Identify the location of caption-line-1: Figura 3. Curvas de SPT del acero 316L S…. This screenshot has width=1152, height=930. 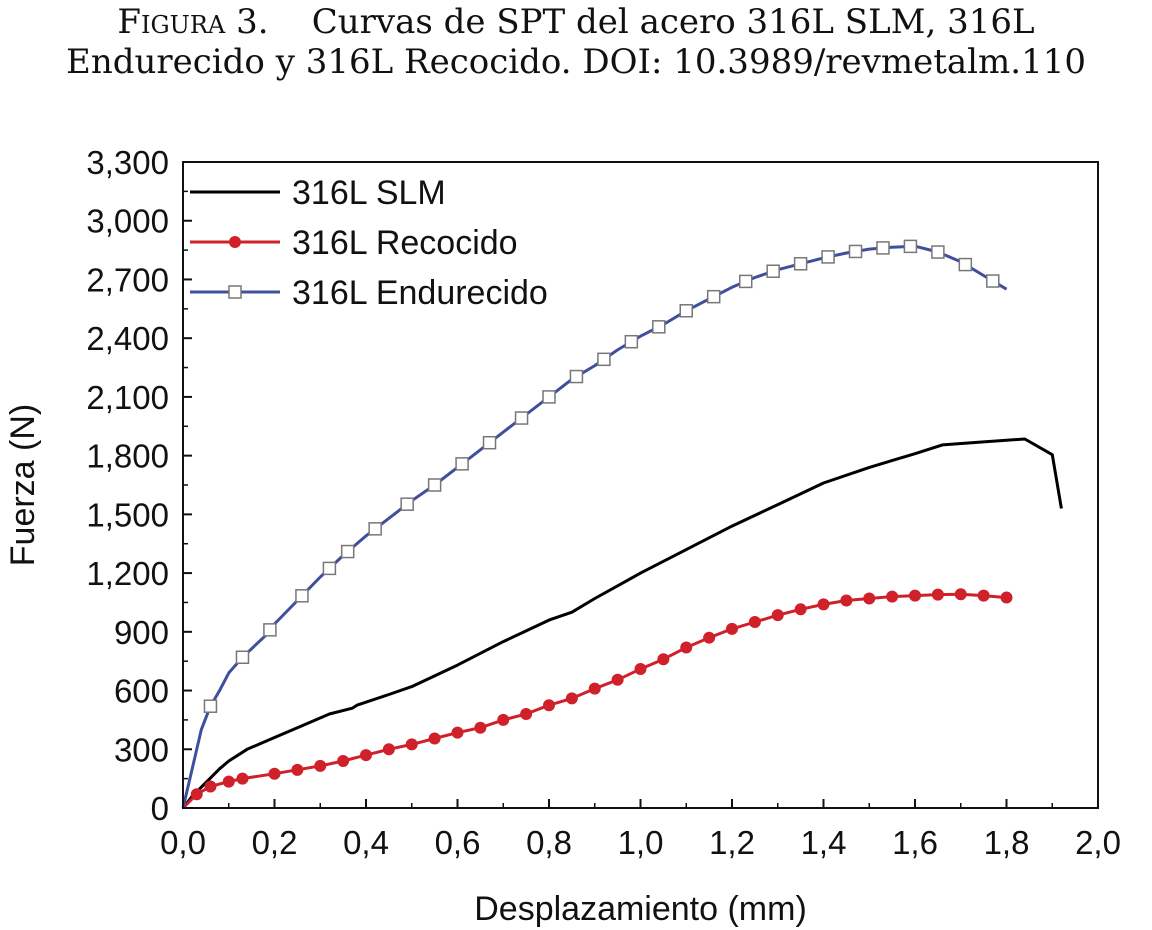
(576, 22).